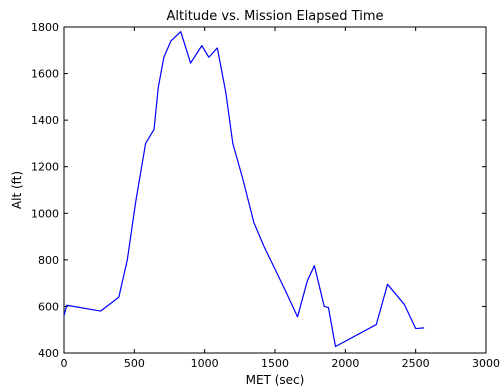 This screenshot has width=500, height=386. What do you see at coordinates (48, 306) in the screenshot?
I see `y-tick-label: 600` at bounding box center [48, 306].